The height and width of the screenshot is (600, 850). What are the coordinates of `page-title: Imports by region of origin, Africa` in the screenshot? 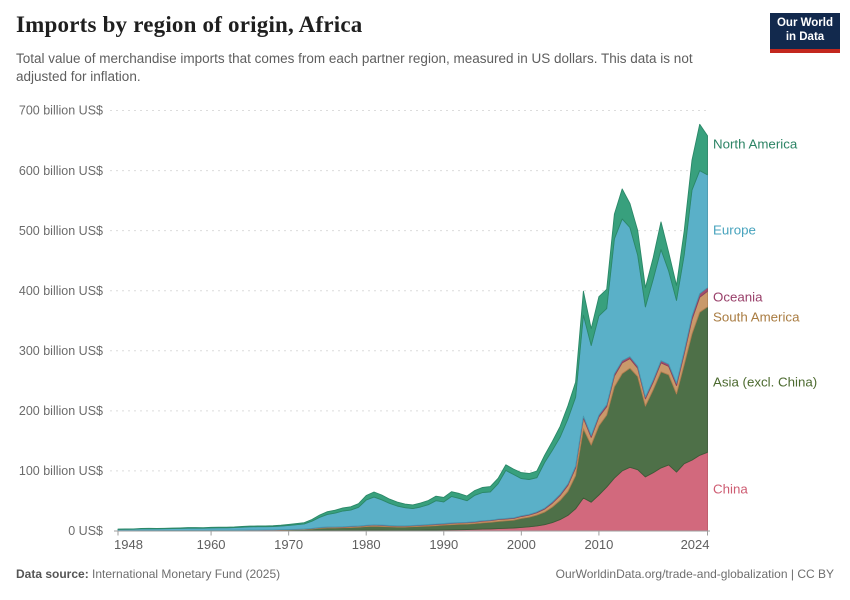 It's located at (189, 24).